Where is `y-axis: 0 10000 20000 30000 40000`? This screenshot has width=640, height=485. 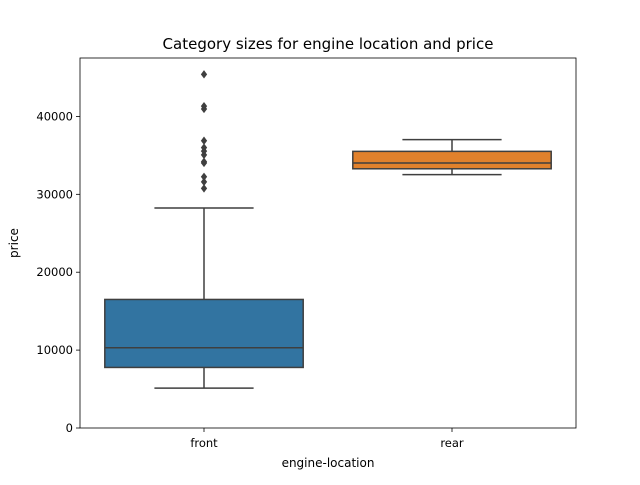
y-axis: 0 10000 20000 30000 40000 is located at coordinates (58, 272).